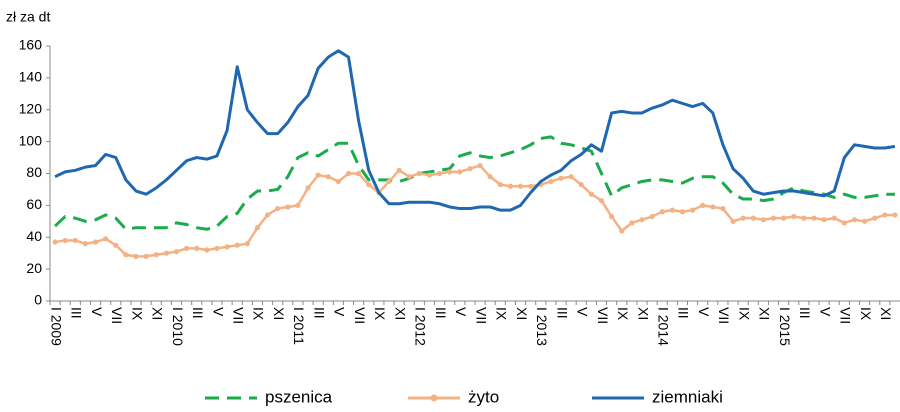 Image resolution: width=900 pixels, height=412 pixels. I want to click on legend-marker, so click(434, 398).